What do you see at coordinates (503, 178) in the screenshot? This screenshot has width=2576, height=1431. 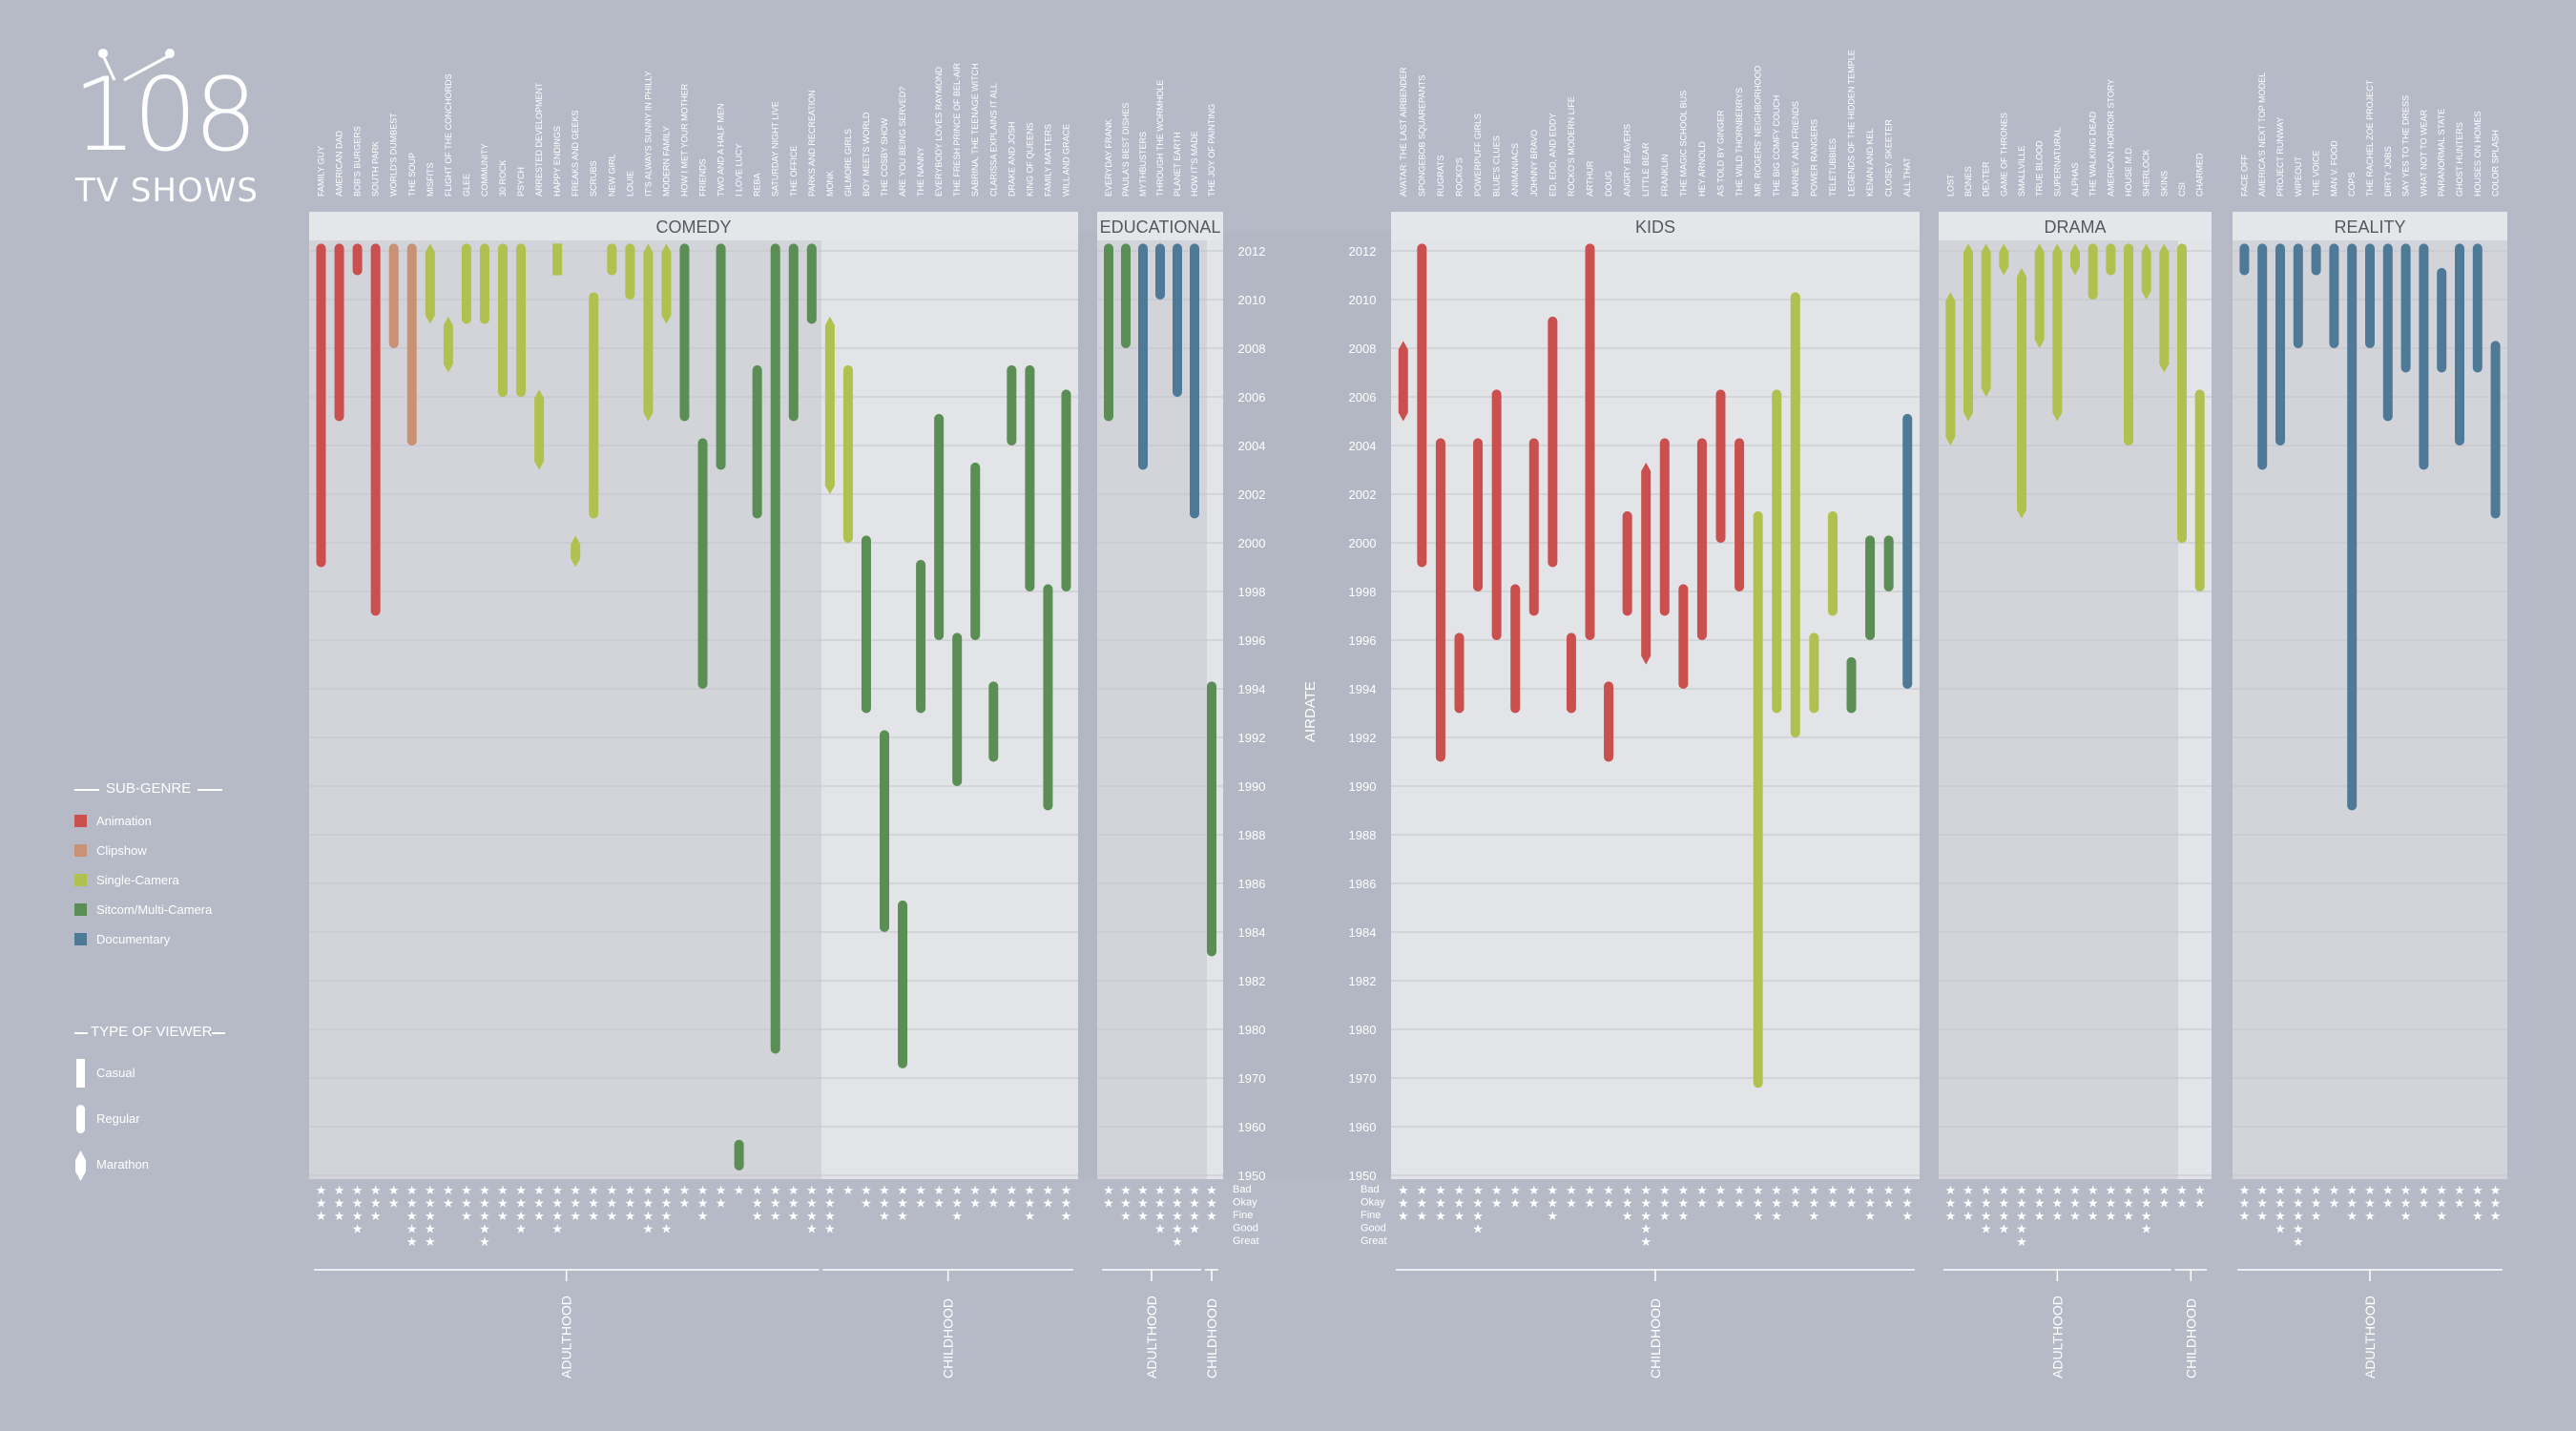 I see `show-label: 30 ROCK` at bounding box center [503, 178].